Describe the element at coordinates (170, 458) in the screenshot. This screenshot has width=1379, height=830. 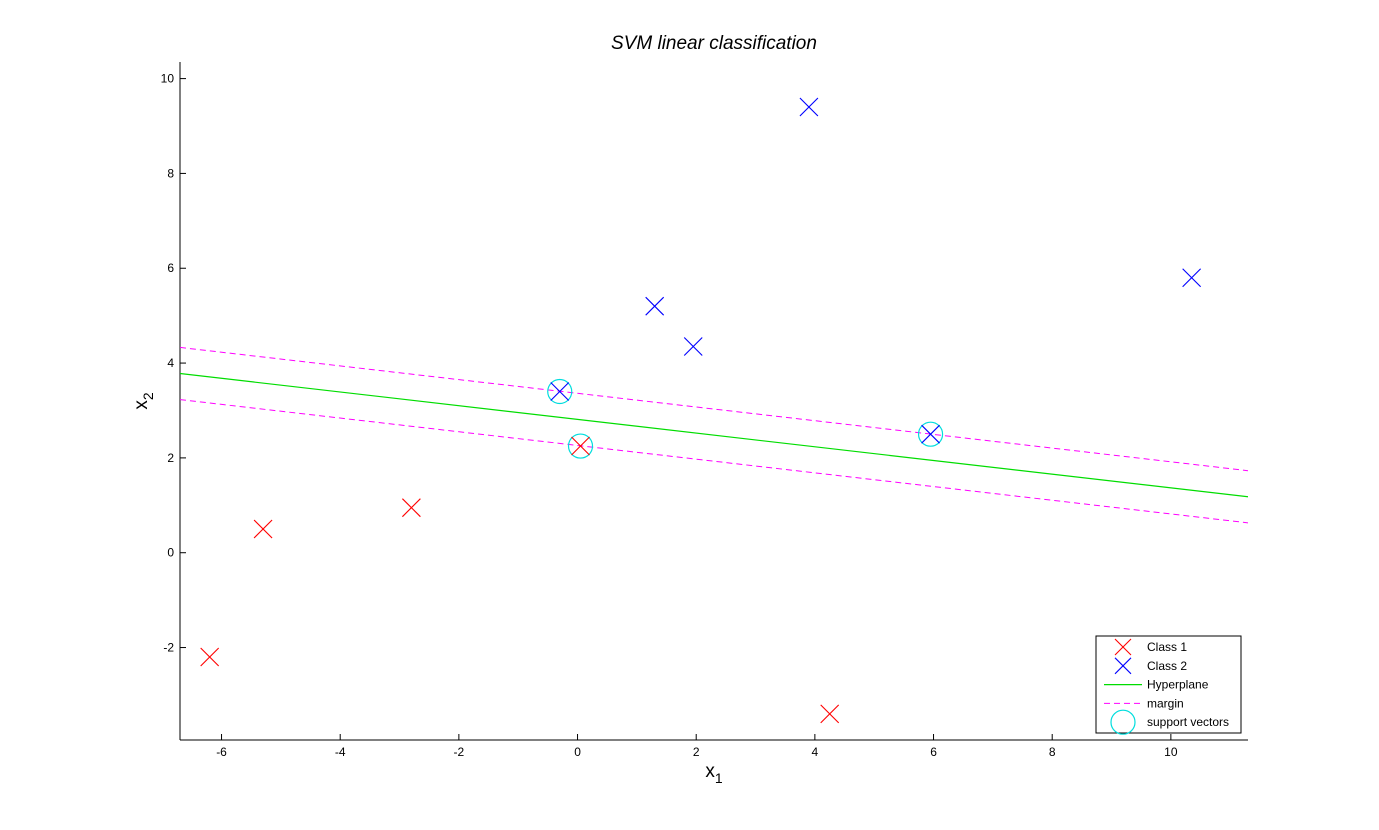
I see `y-tick-label: 2` at that location.